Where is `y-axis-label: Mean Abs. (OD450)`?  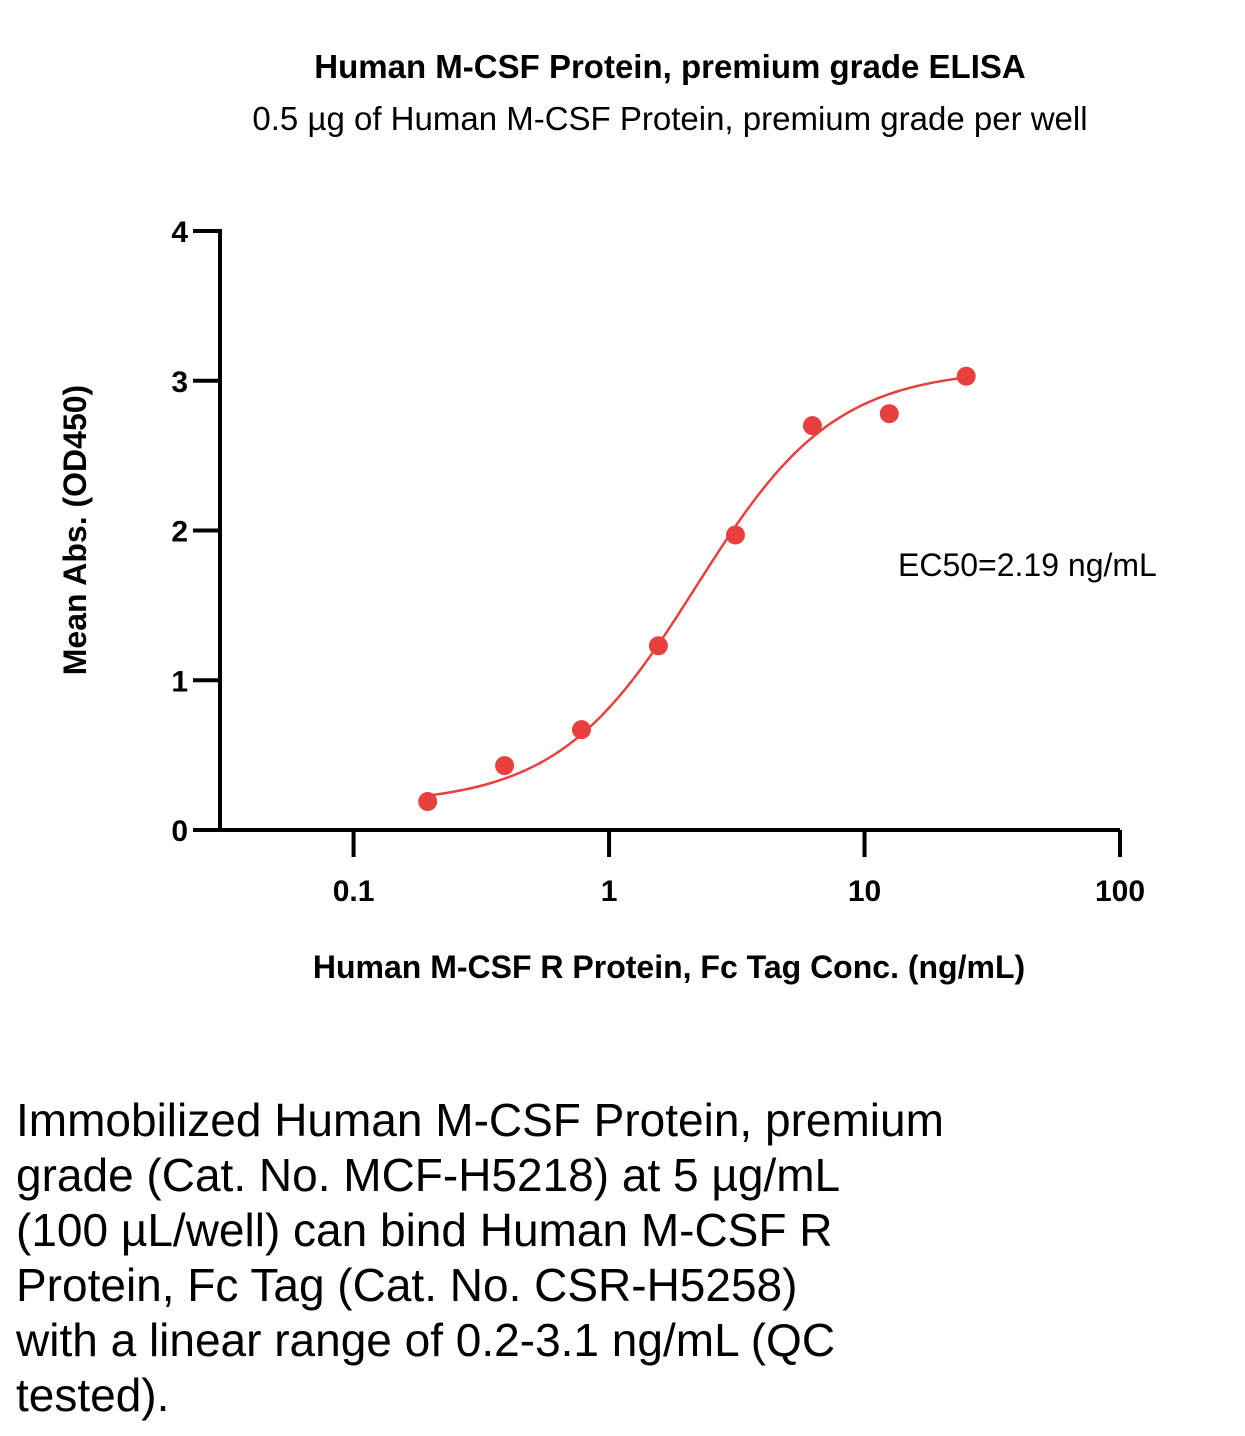
y-axis-label: Mean Abs. (OD450) is located at coordinates (75, 530).